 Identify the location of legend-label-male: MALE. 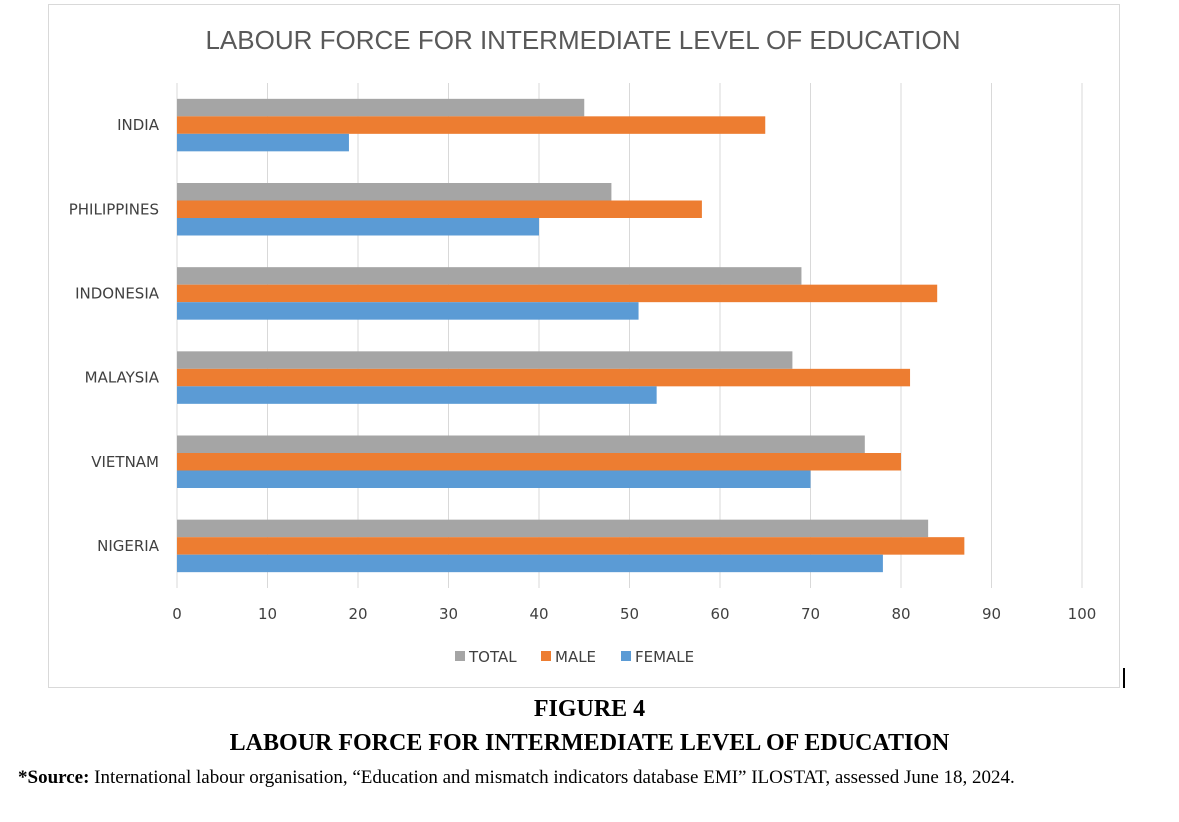
(575, 657).